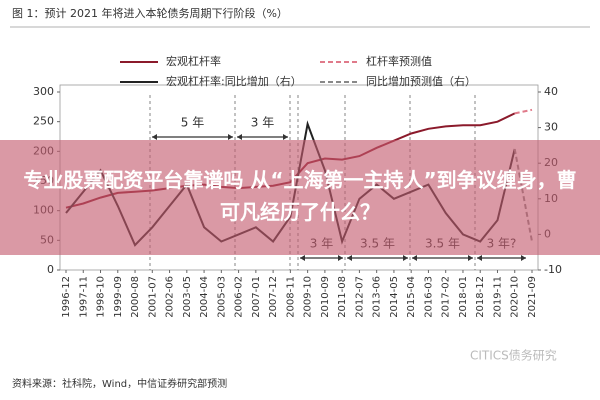 This screenshot has height=400, width=600. Describe the element at coordinates (411, 297) in the screenshot. I see `x-tick-label: 2015-04` at that location.